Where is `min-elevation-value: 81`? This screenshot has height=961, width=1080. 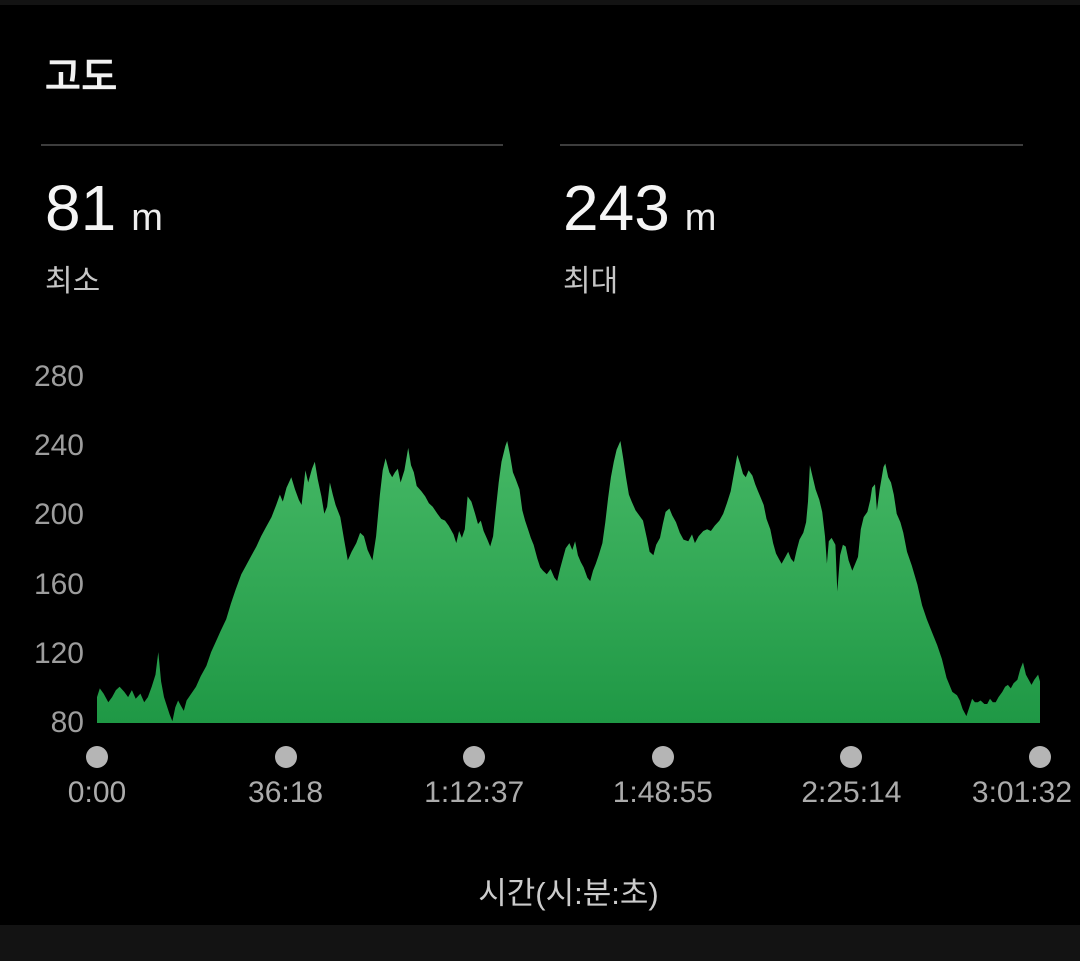
min-elevation-value: 81 is located at coordinates (81, 208).